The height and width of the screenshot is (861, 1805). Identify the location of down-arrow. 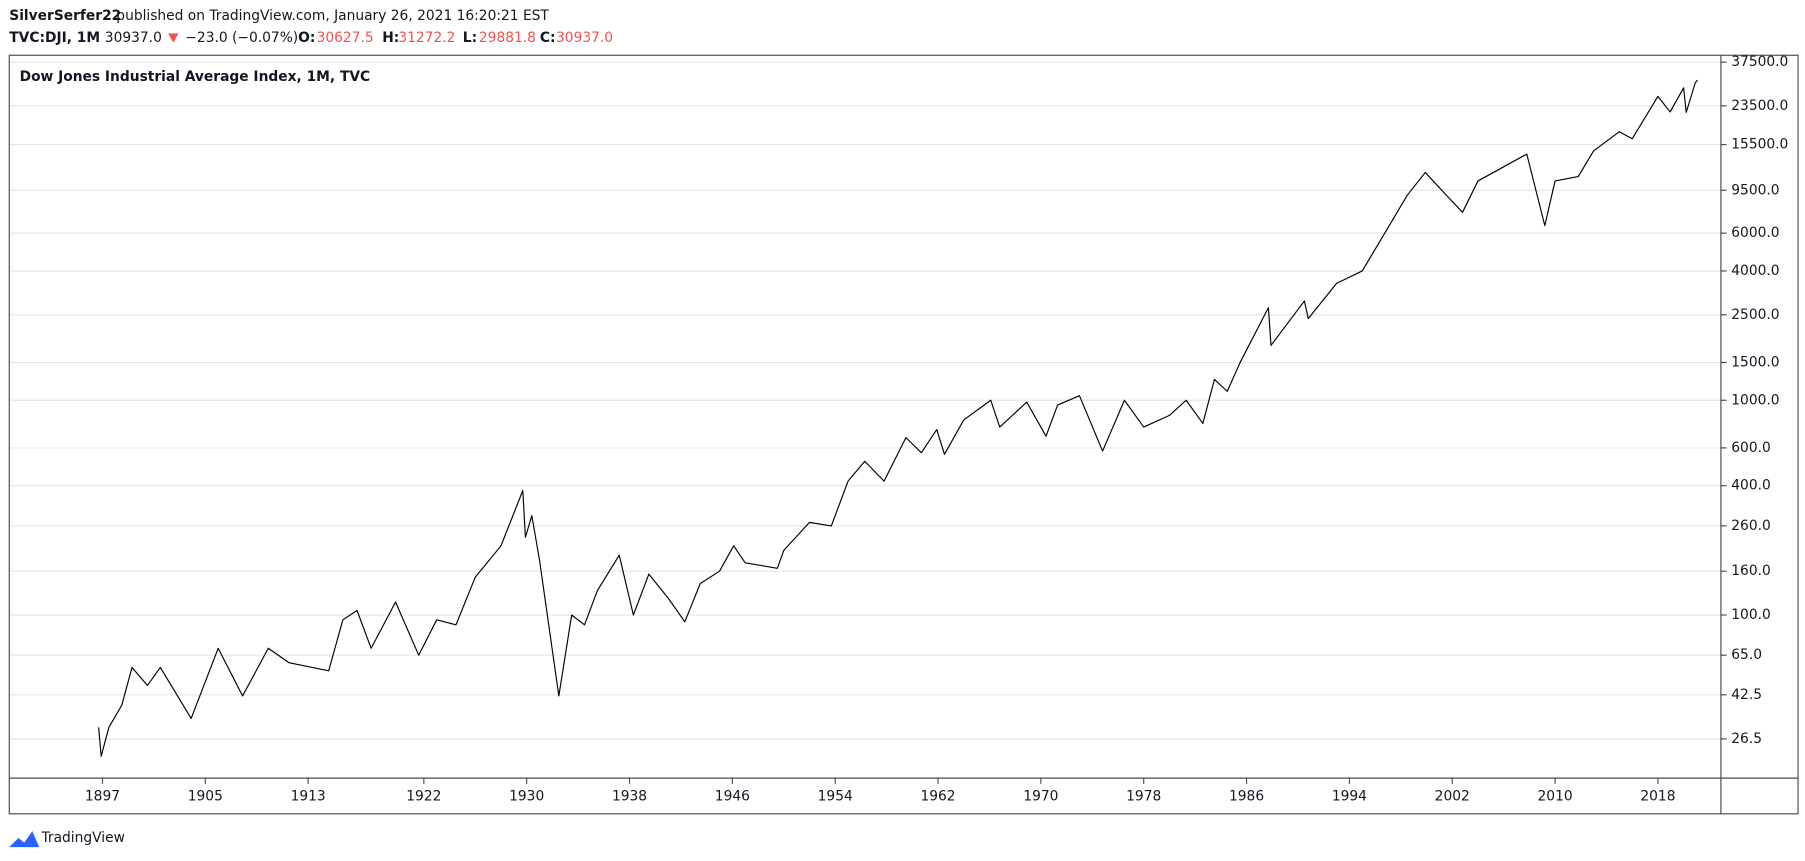
(173, 38).